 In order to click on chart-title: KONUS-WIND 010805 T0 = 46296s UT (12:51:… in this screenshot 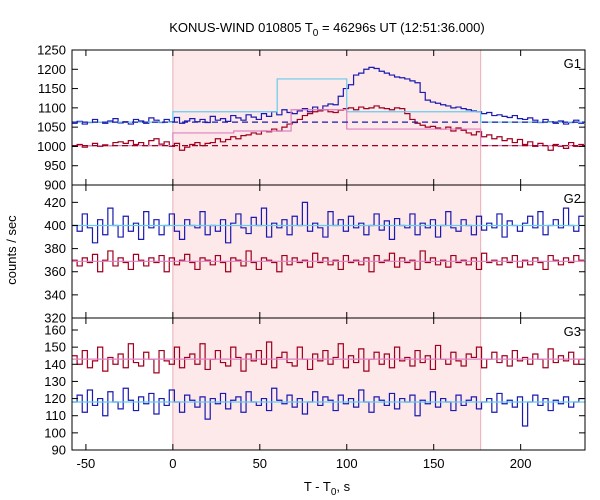, I will do `click(326, 29)`.